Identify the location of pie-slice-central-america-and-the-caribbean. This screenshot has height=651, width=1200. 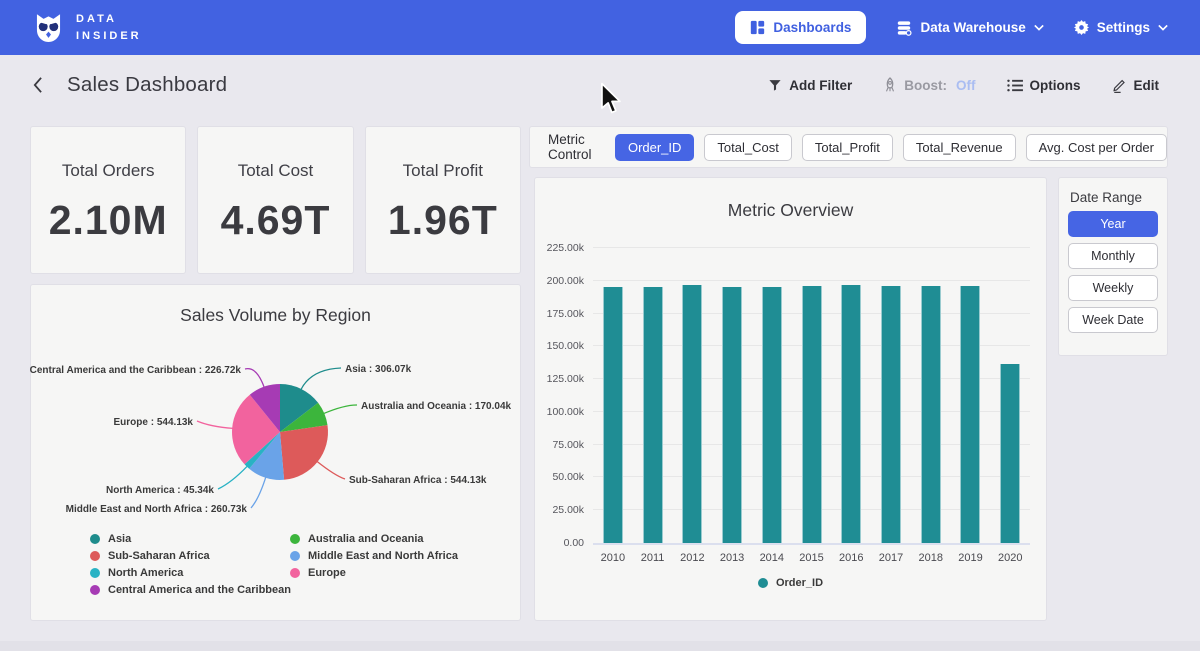
(264, 408).